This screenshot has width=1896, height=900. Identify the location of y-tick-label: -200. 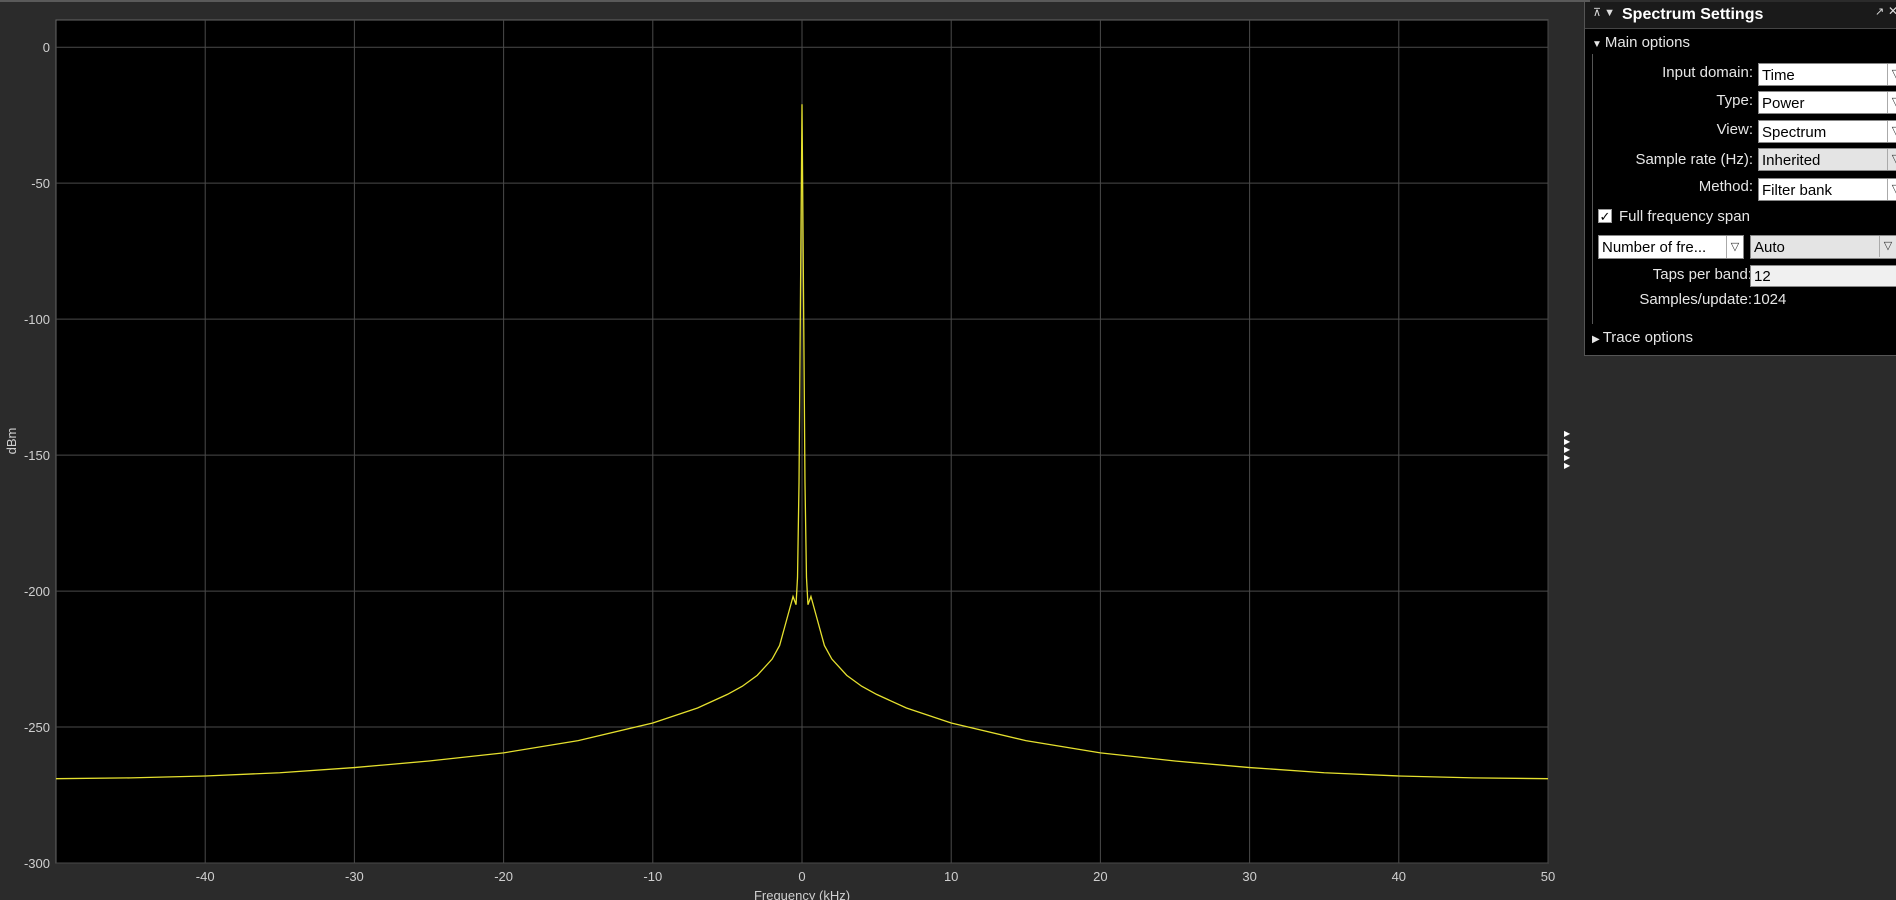
(37, 591).